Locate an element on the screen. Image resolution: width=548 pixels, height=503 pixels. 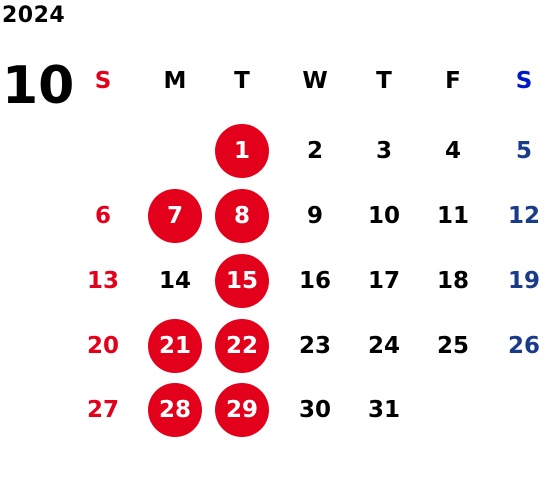
day-cell: 13 is located at coordinates (102, 281).